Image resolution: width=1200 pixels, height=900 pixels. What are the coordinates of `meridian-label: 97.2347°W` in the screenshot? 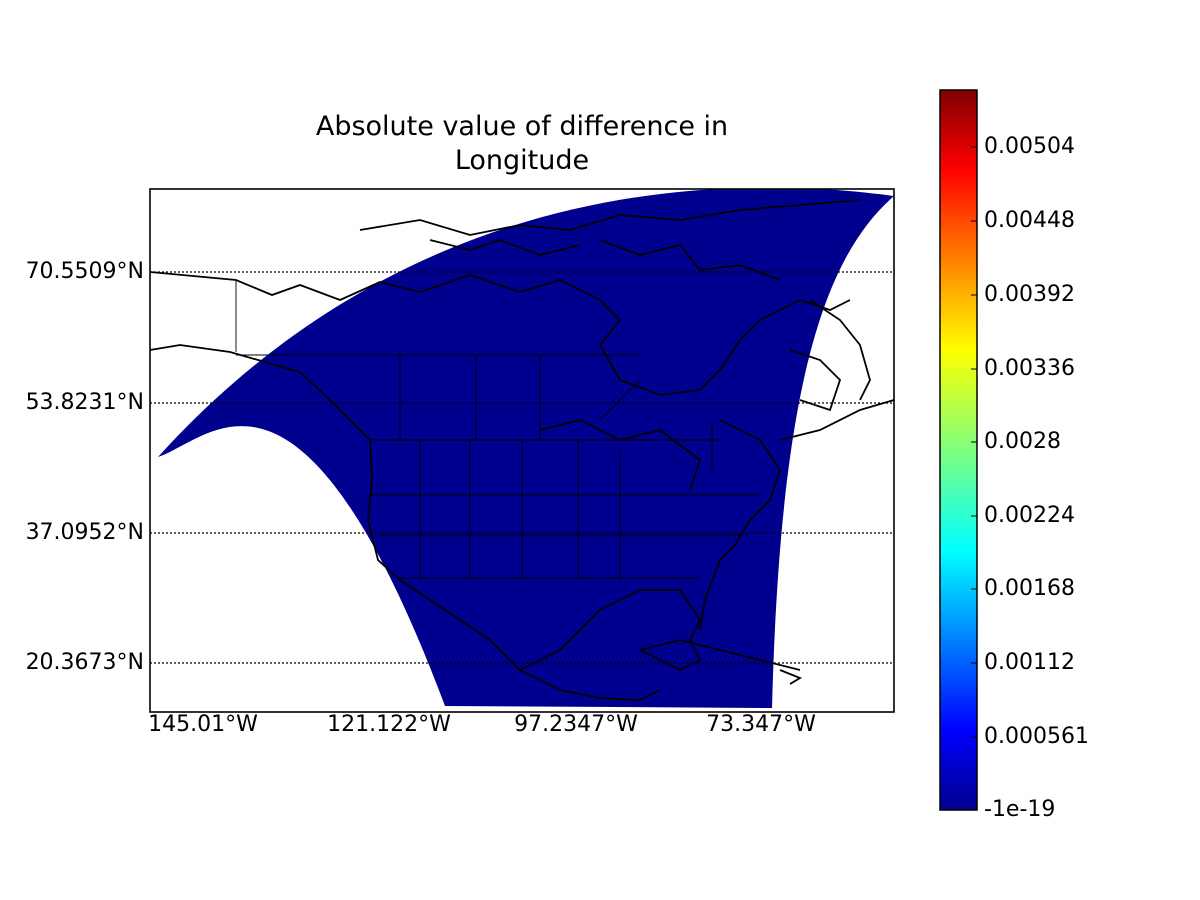 It's located at (576, 724).